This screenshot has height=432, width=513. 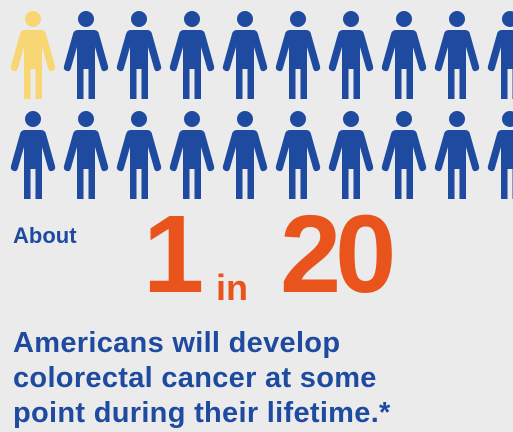 What do you see at coordinates (232, 287) in the screenshot?
I see `stat-connector: in` at bounding box center [232, 287].